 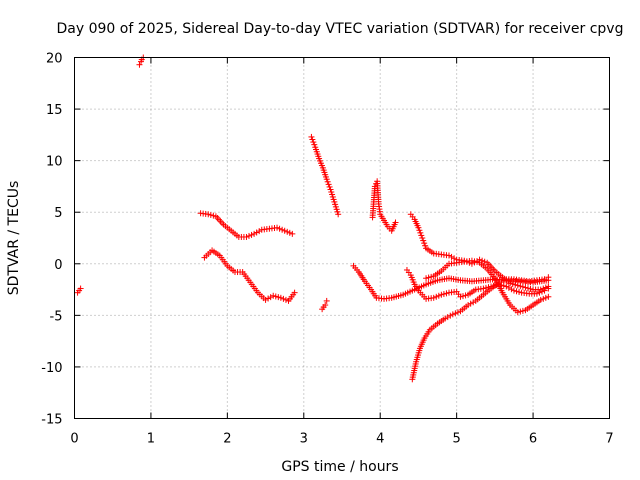 What do you see at coordinates (54, 59) in the screenshot?
I see `y-tick-label: 20` at bounding box center [54, 59].